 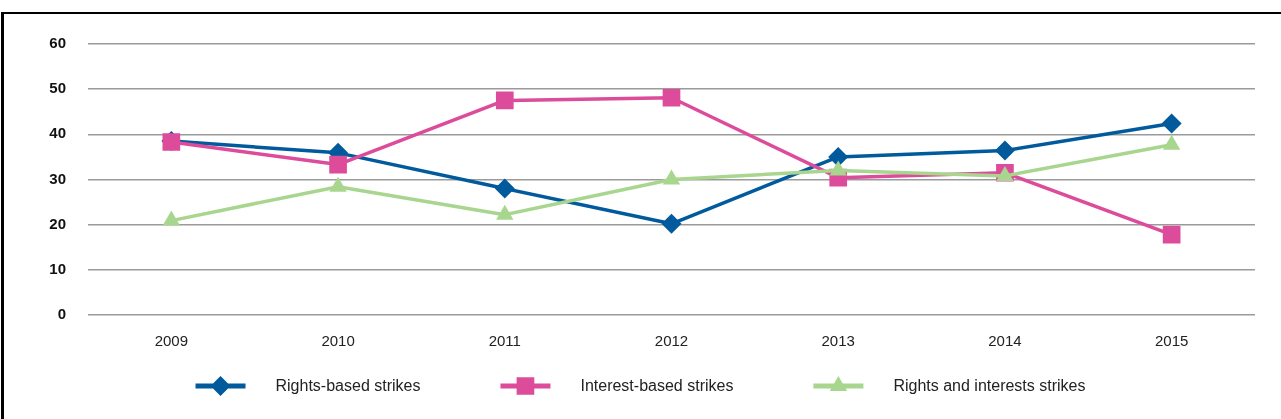 I want to click on y-tick-label: 0, so click(x=61, y=314).